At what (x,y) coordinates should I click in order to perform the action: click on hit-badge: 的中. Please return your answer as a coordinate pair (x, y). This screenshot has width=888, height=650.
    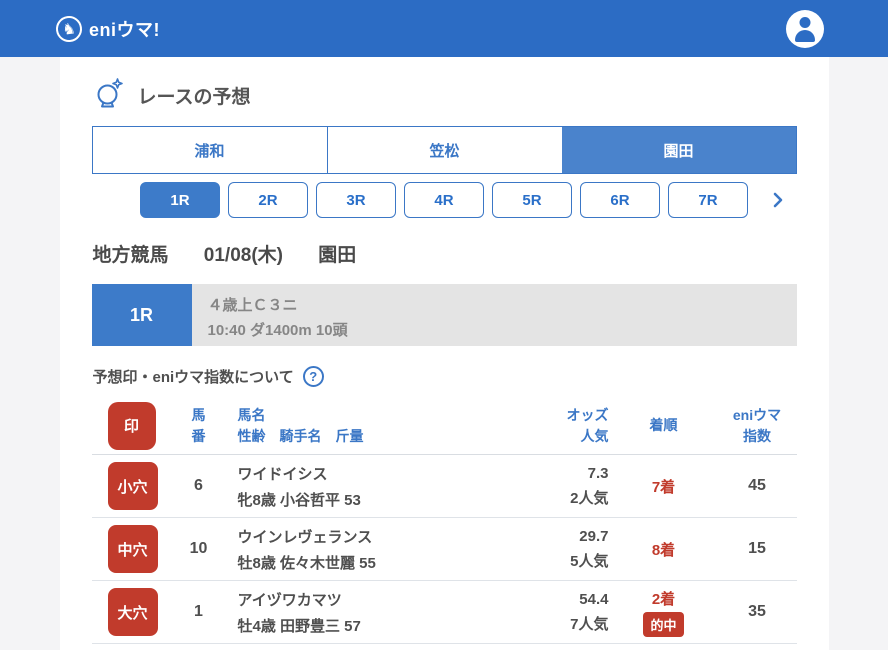
    Looking at the image, I should click on (663, 624).